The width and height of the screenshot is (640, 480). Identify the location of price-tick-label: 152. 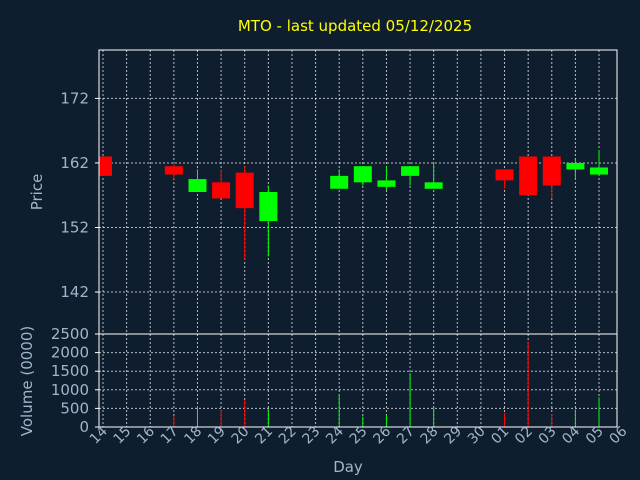
(74, 228).